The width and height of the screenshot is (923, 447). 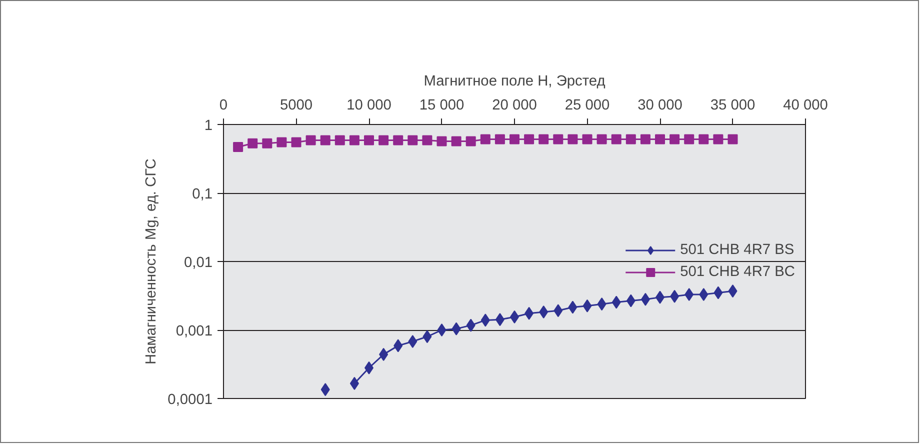 I want to click on y-tick-label: 0,0001, so click(x=190, y=400).